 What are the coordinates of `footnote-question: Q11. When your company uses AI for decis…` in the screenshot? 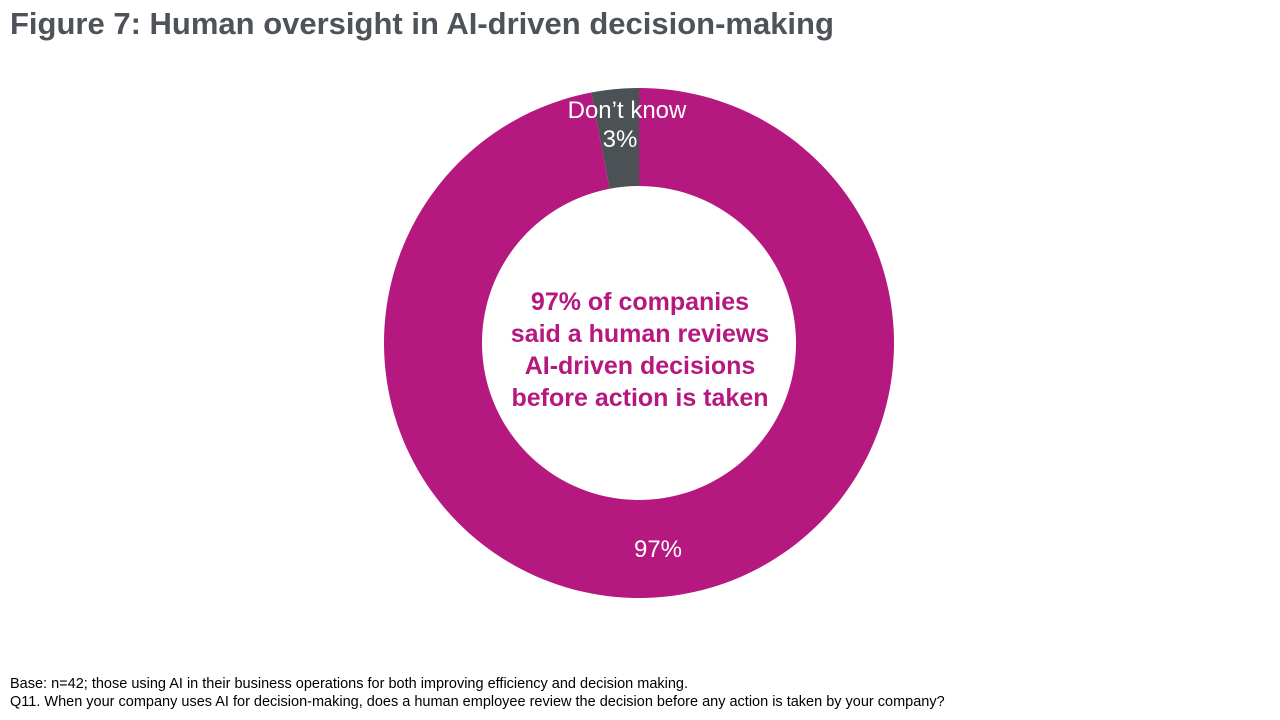 It's located at (477, 702).